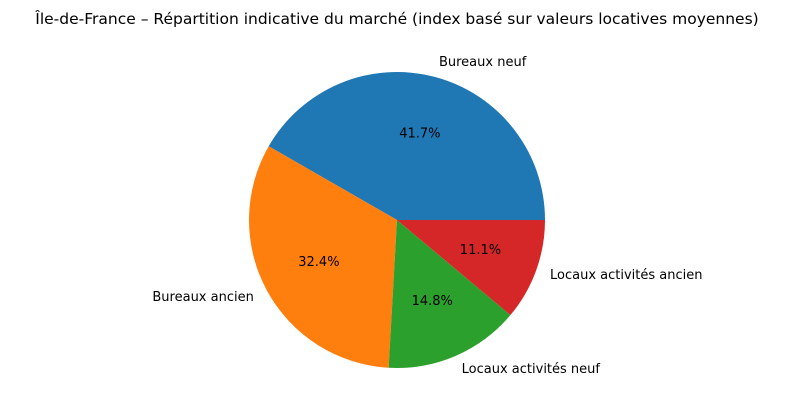 The image size is (795, 414). What do you see at coordinates (626, 275) in the screenshot?
I see `slice-label-locaux-activites-ancien: Locaux activités ancien` at bounding box center [626, 275].